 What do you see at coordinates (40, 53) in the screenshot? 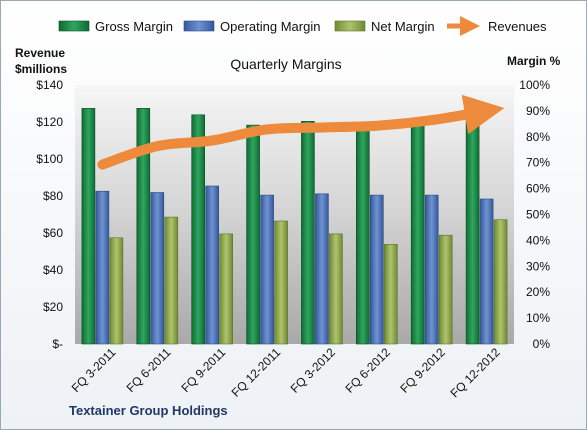
I see `left-axis-title-line1: Revenue` at bounding box center [40, 53].